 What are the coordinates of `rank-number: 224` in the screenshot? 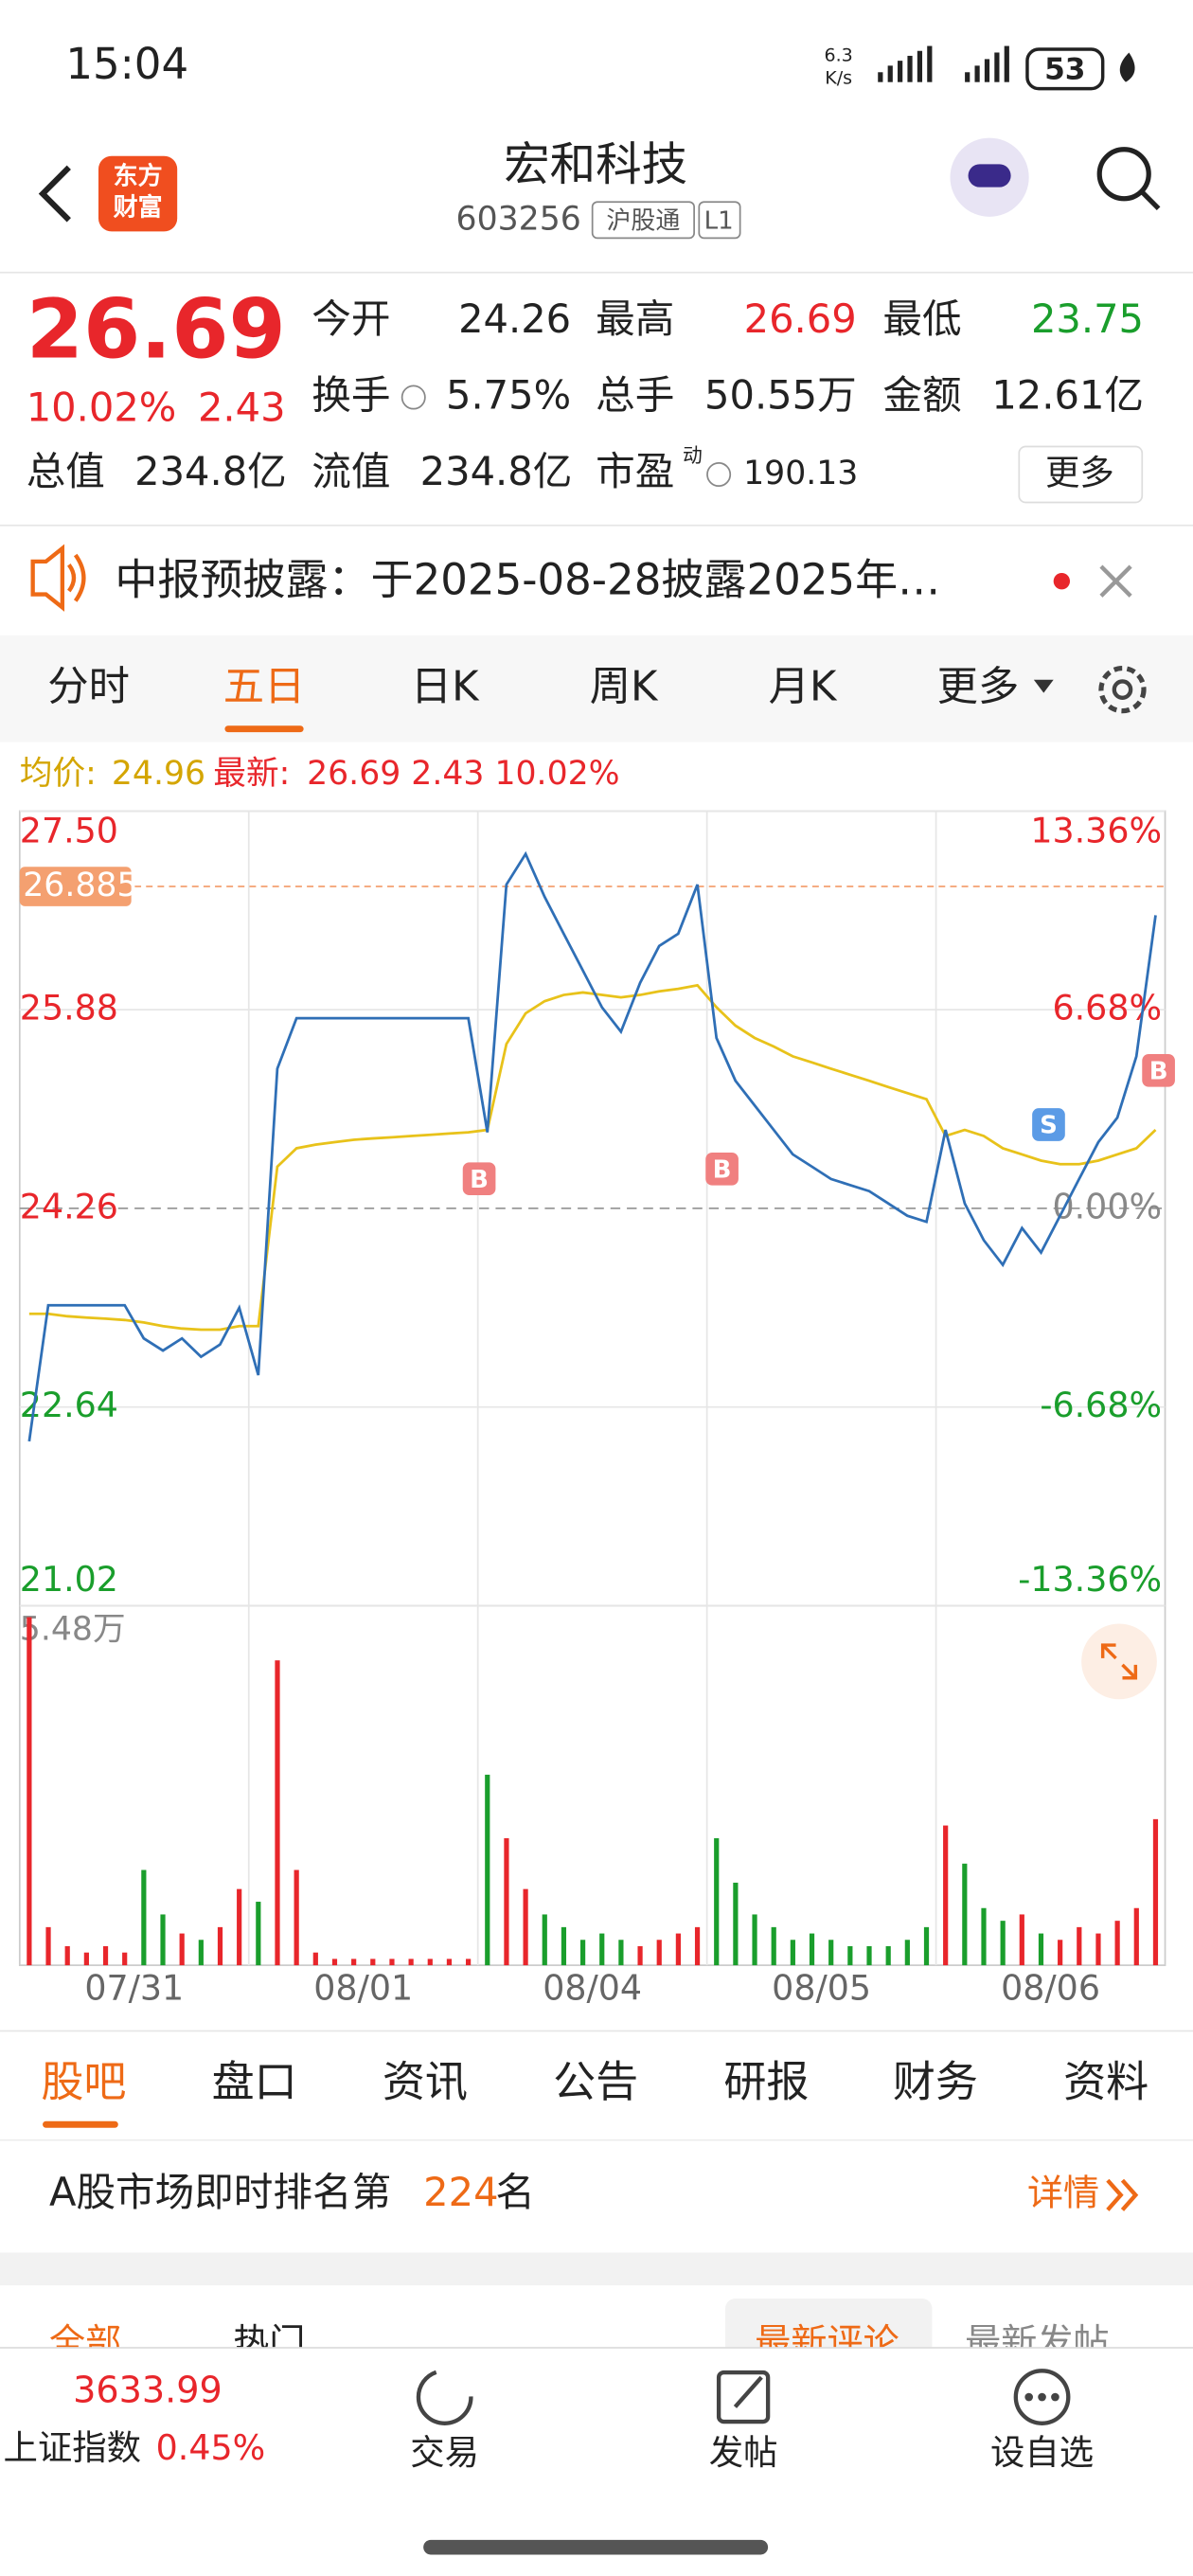 It's located at (460, 2192).